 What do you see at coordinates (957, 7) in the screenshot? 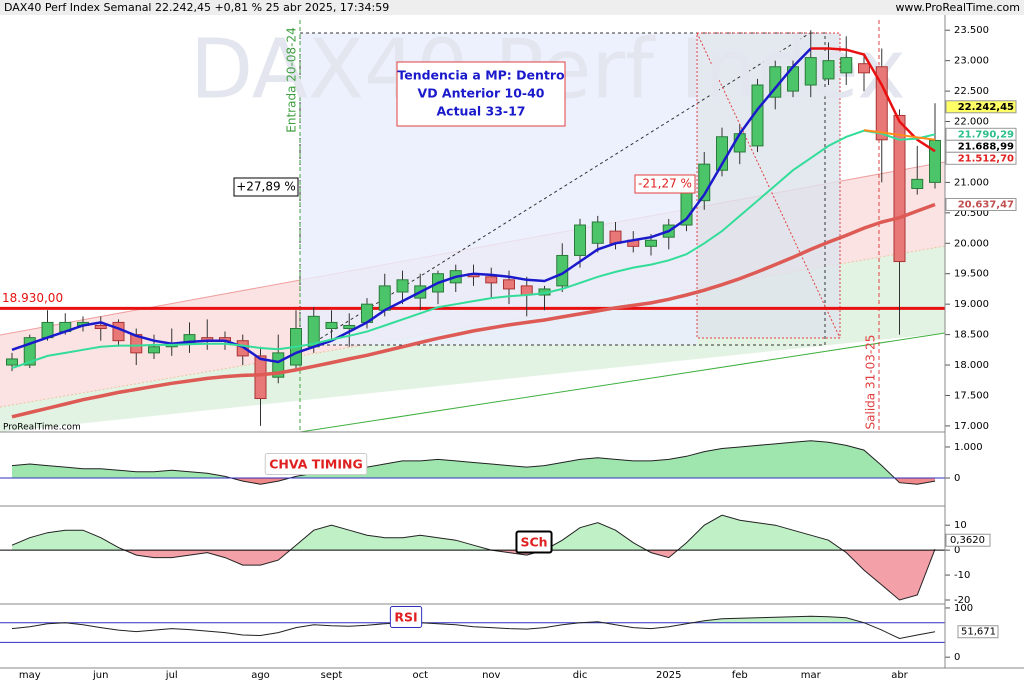
I see `header-site: www.ProRealTime.com` at bounding box center [957, 7].